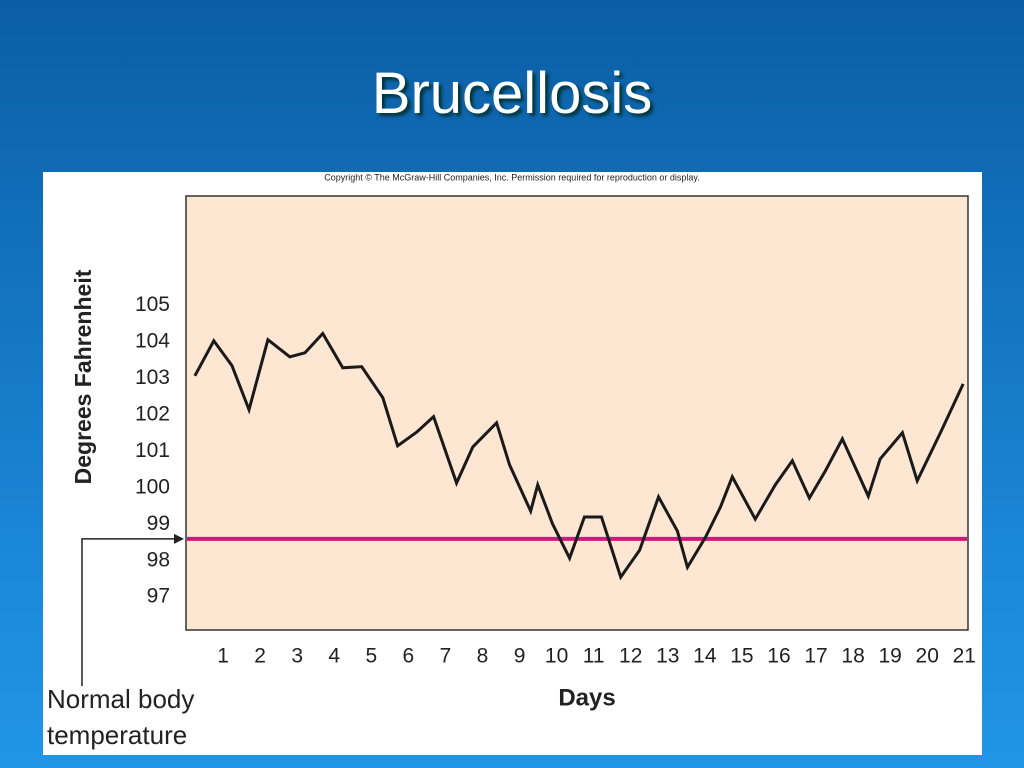 This screenshot has width=1024, height=768. I want to click on x-tick-label: 21, so click(964, 656).